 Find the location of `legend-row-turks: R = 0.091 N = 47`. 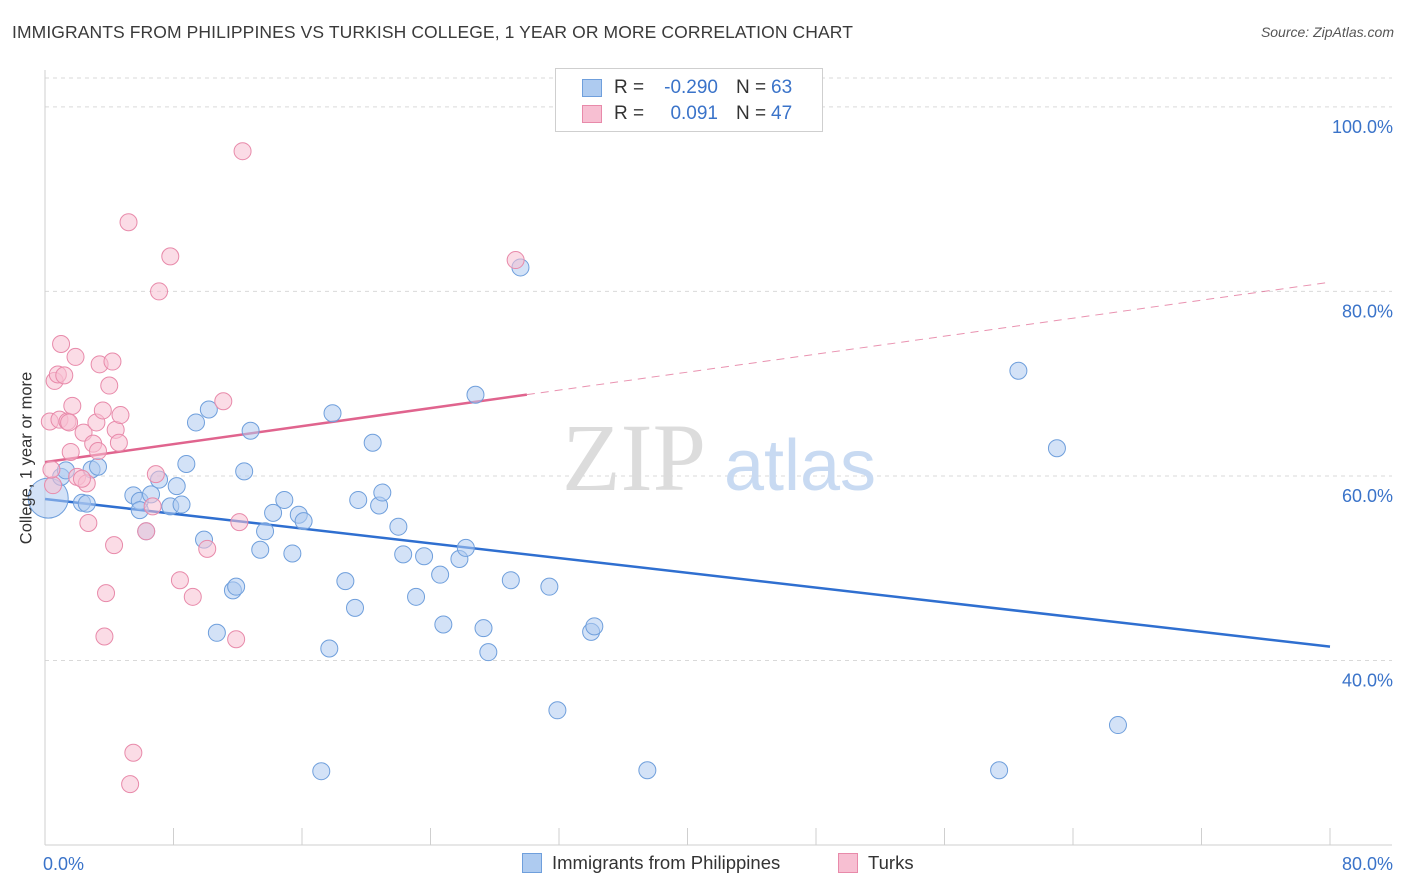

legend-row-turks: R = 0.091 N = 47 is located at coordinates (689, 114).